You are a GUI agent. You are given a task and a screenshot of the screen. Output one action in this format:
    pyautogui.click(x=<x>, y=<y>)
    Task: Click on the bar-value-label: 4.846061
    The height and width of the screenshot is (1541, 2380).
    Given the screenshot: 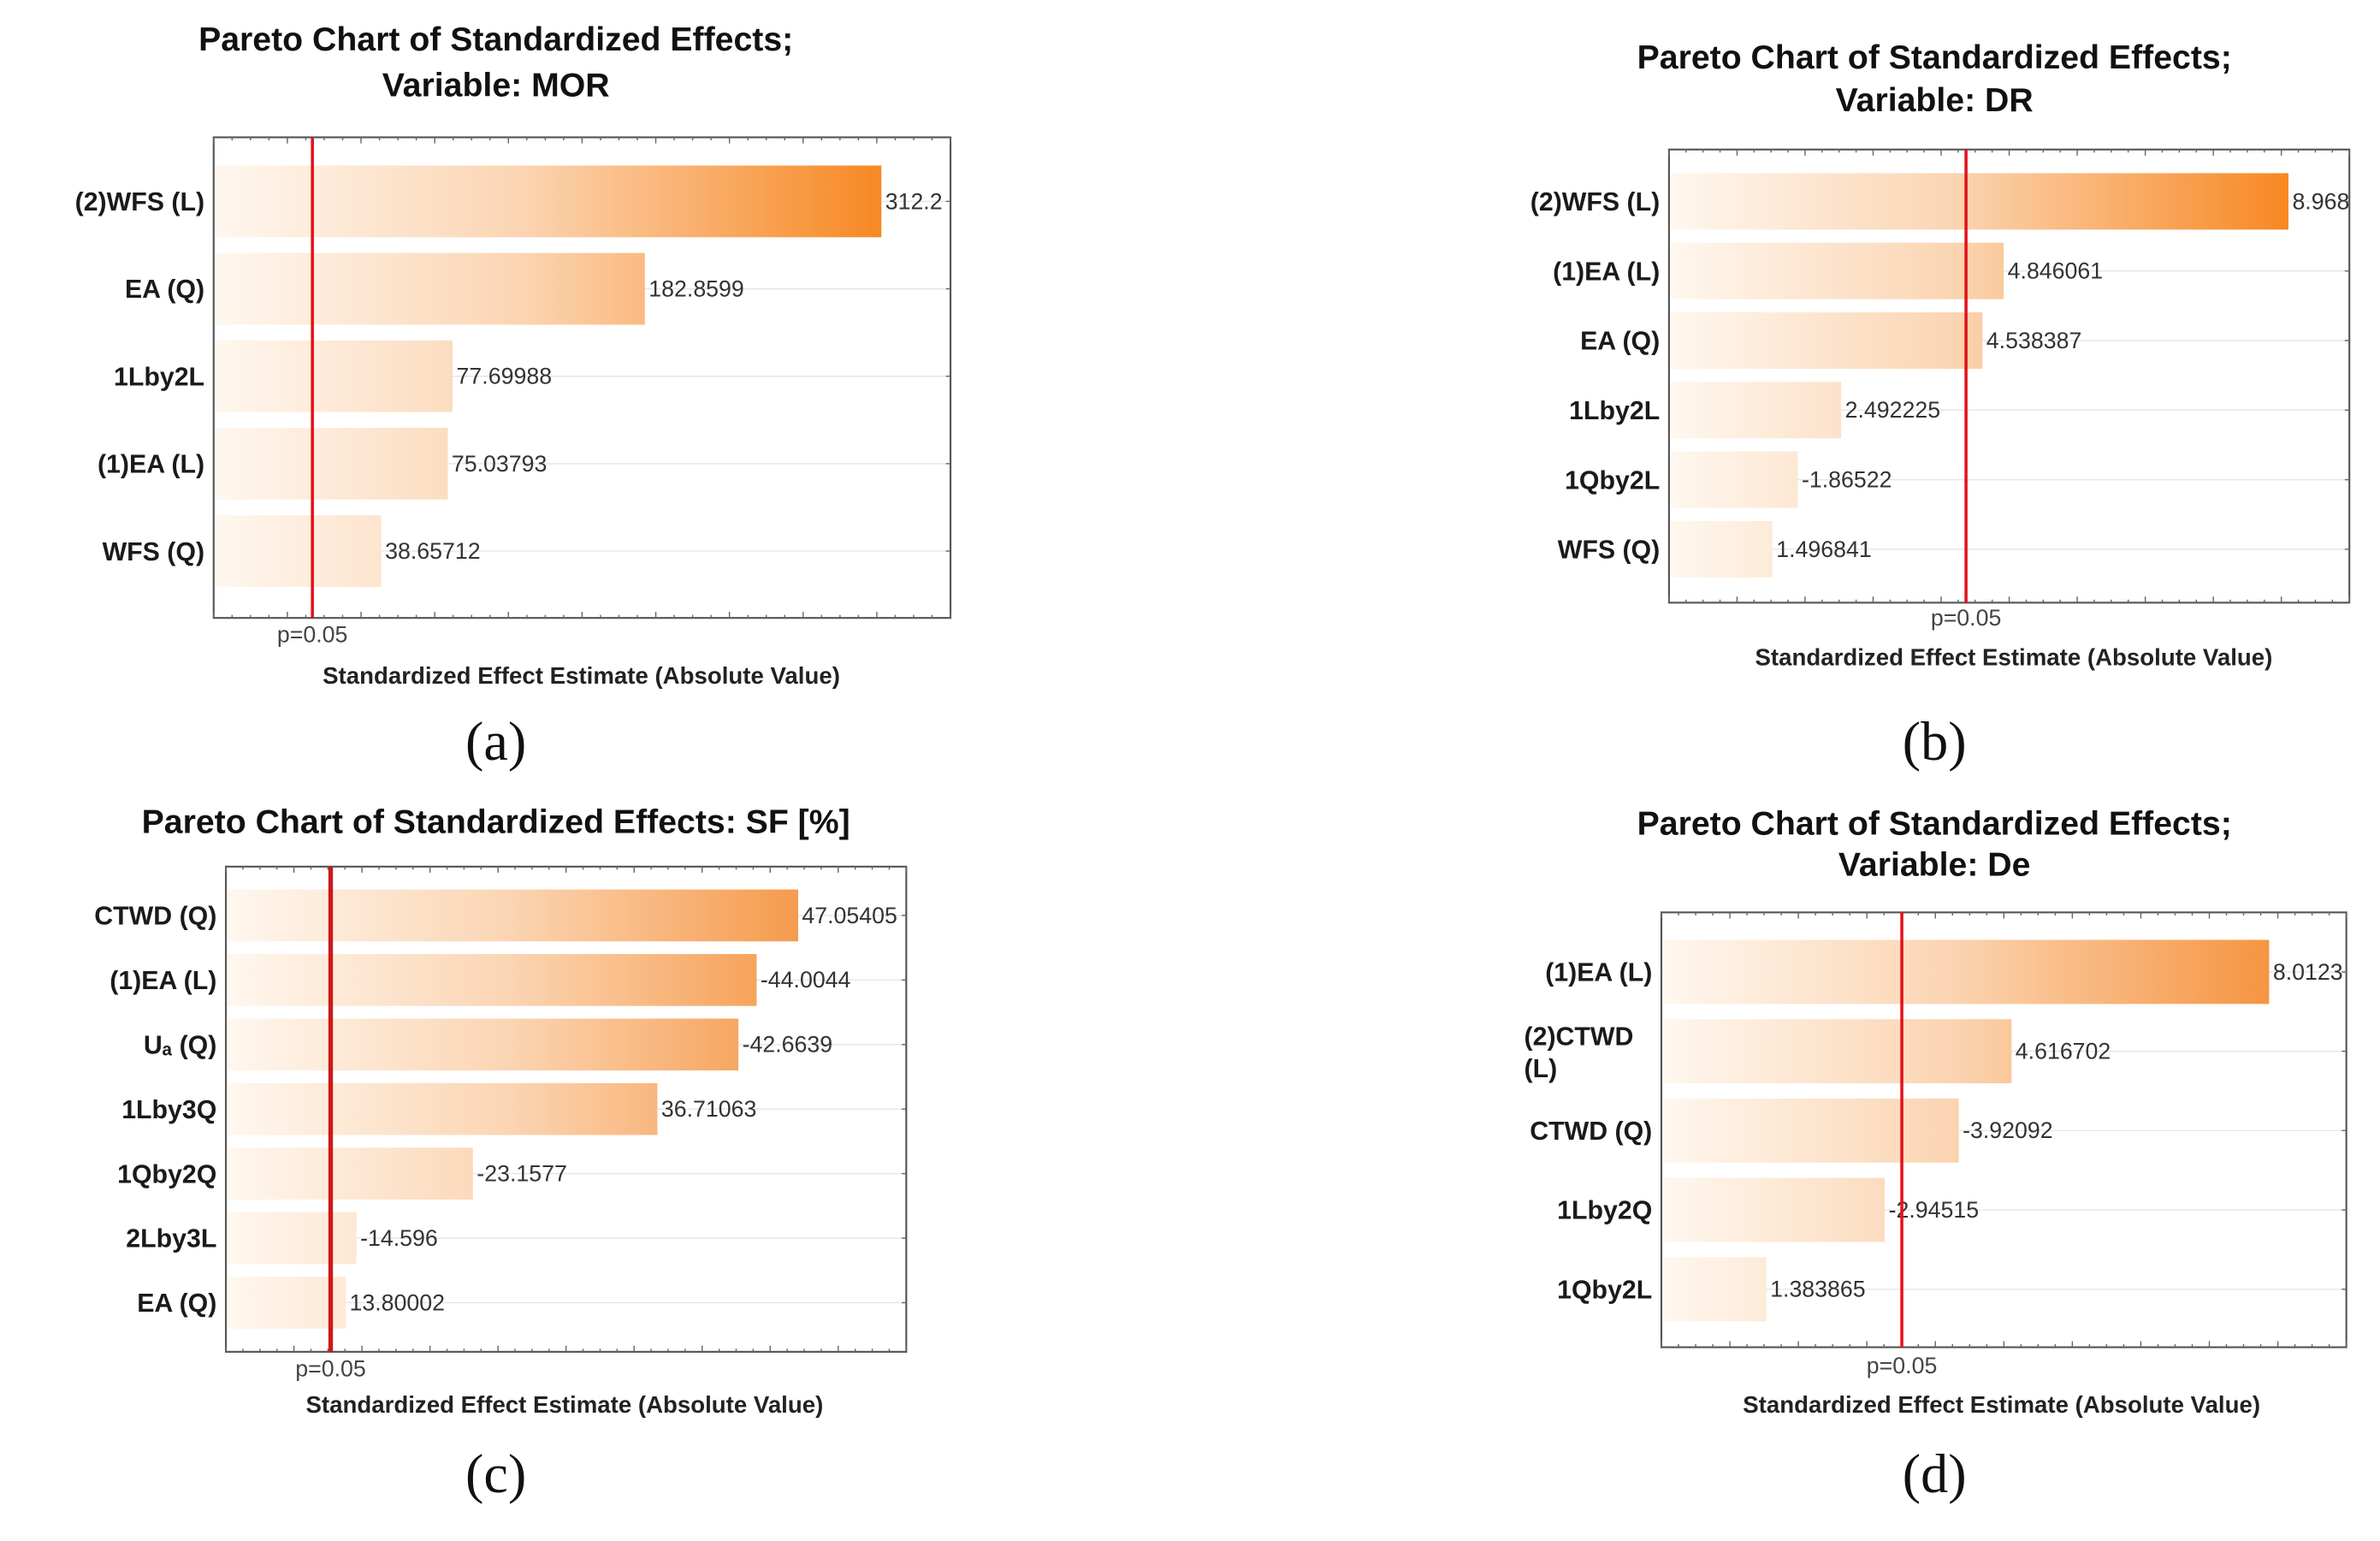 What is the action you would take?
    pyautogui.click(x=2056, y=271)
    